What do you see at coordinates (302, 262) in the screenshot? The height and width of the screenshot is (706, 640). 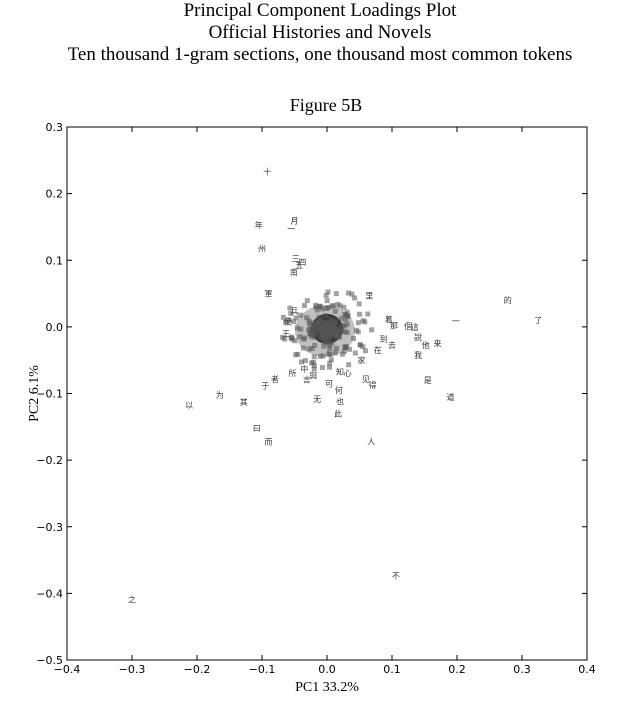 I see `point-label: 四` at bounding box center [302, 262].